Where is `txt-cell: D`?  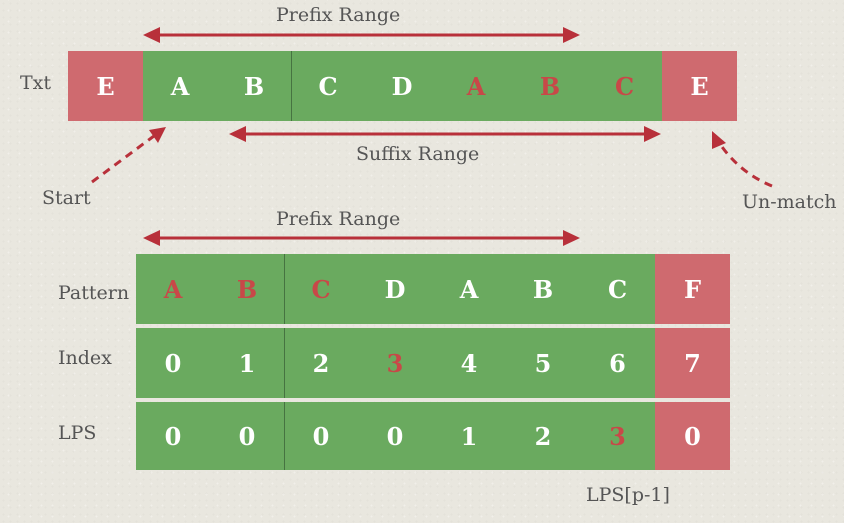
txt-cell: D is located at coordinates (402, 86).